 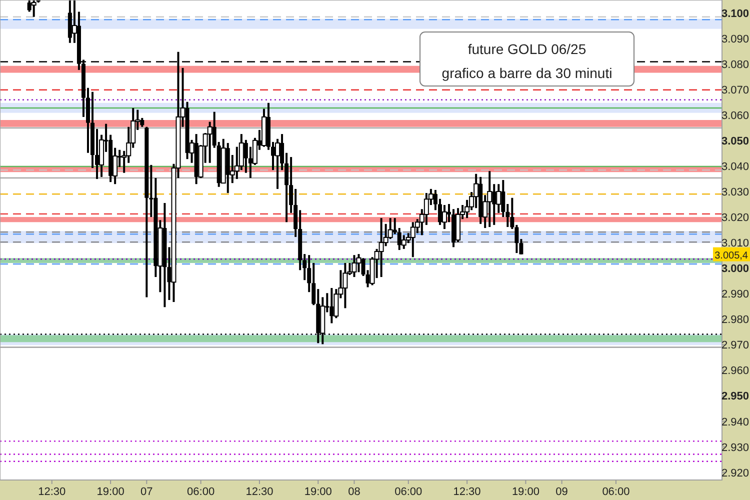 I want to click on y-tick-label: 2.930, so click(x=735, y=448).